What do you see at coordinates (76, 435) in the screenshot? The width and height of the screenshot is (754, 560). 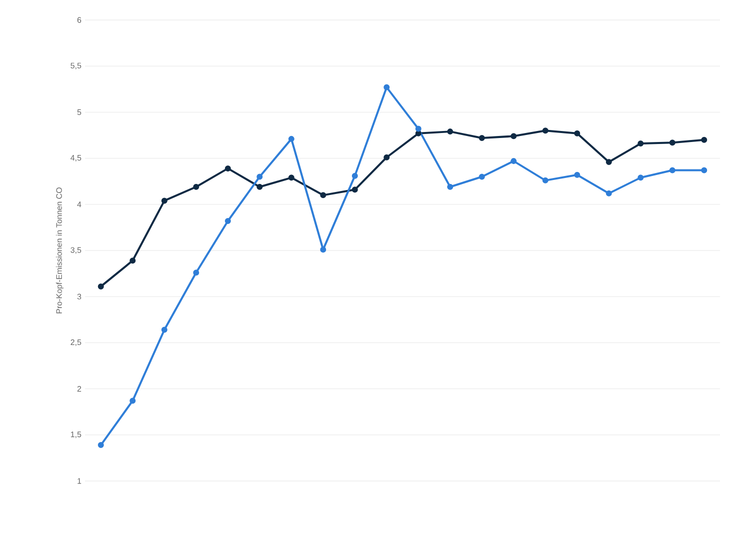 I see `y-tick-label: 1,5` at bounding box center [76, 435].